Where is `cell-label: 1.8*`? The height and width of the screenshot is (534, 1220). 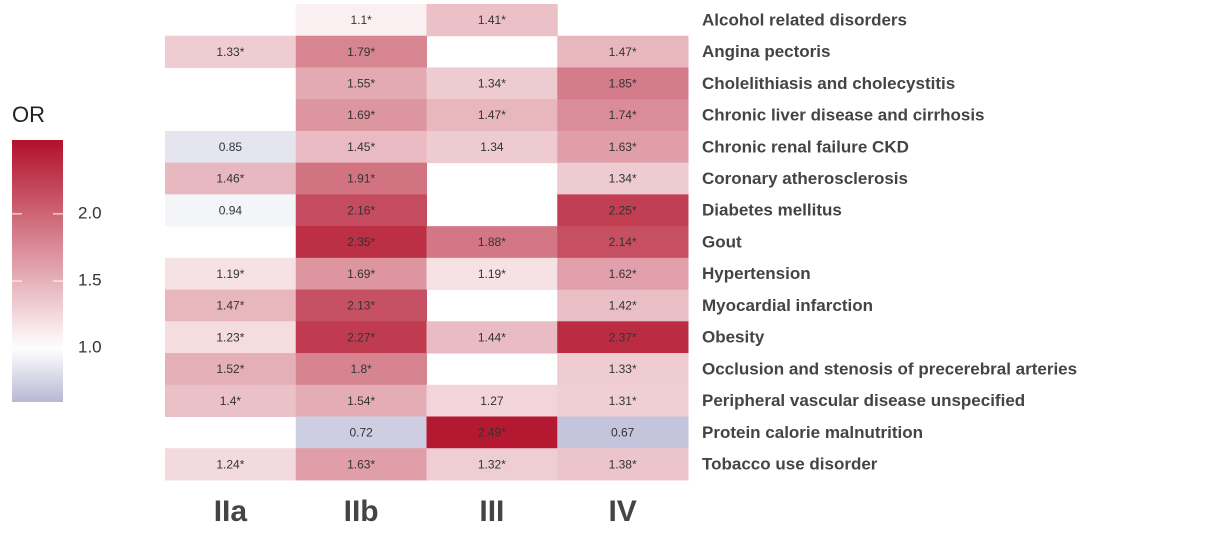
cell-label: 1.8* is located at coordinates (361, 369).